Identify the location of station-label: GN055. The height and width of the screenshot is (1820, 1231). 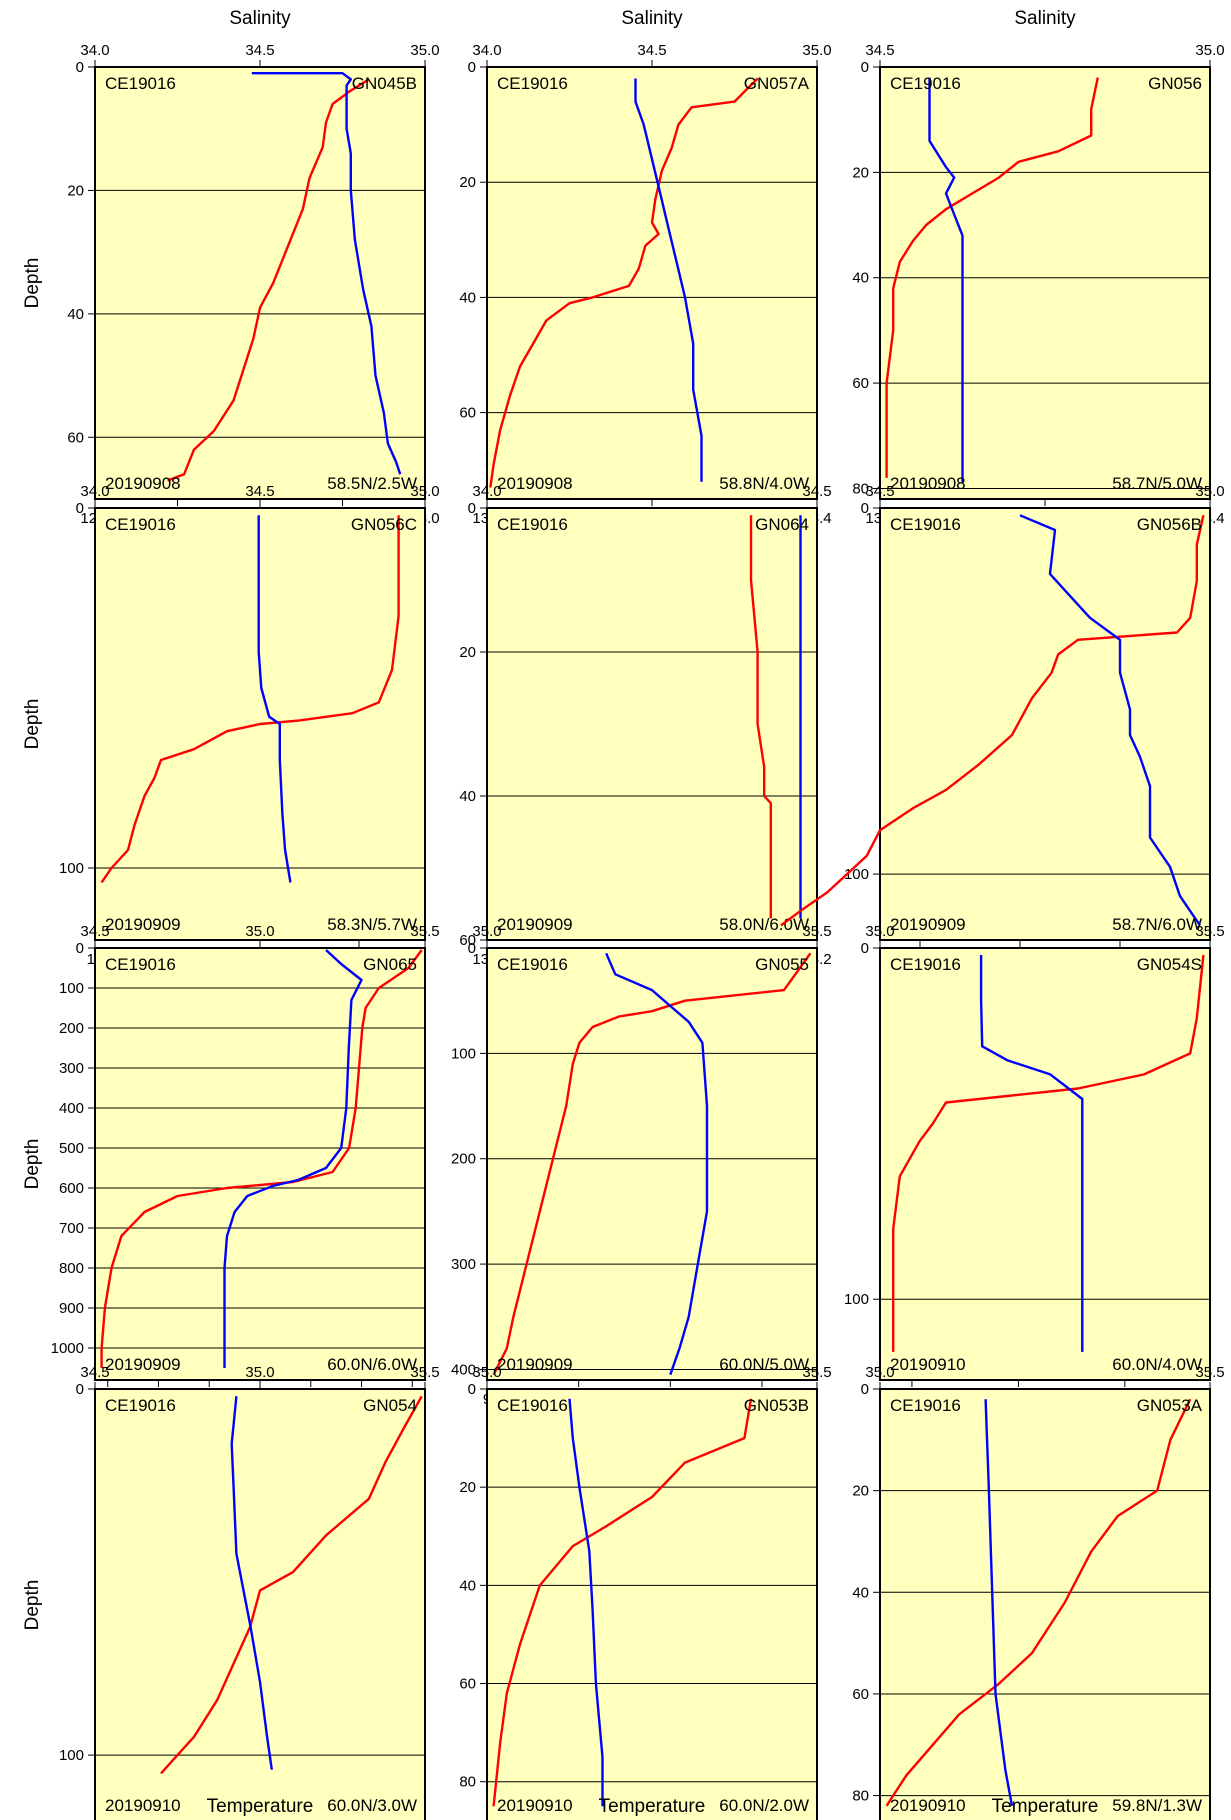
(782, 964).